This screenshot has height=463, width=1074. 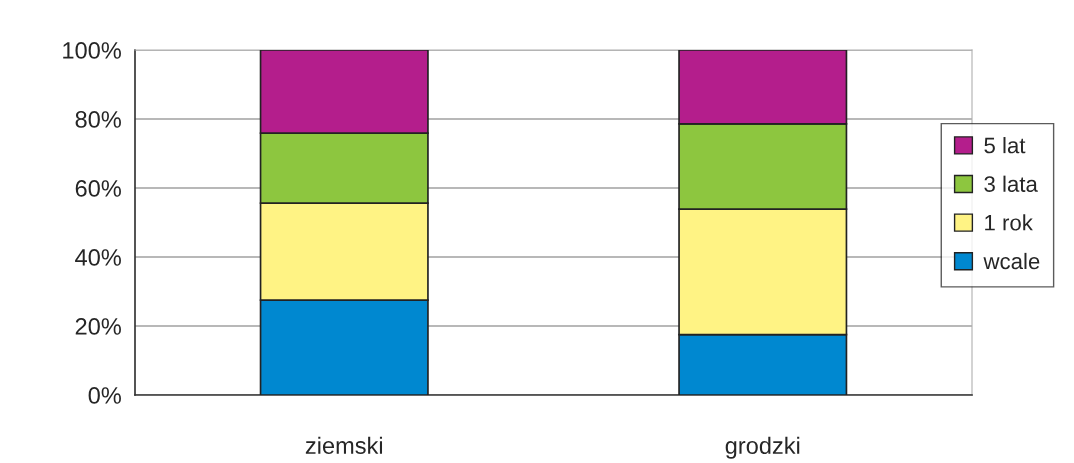 I want to click on y-tick-label: 100%, so click(x=92, y=50).